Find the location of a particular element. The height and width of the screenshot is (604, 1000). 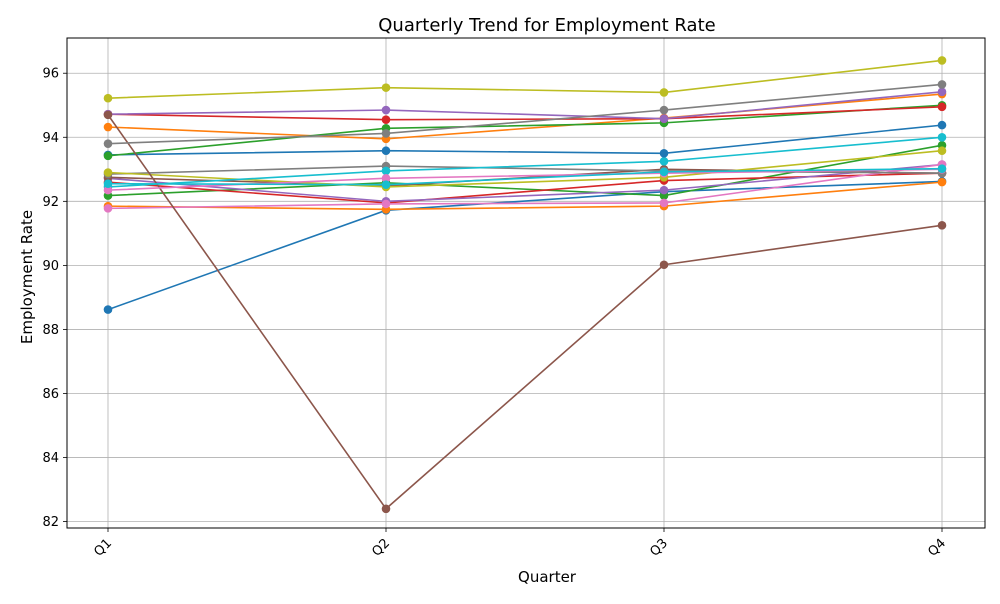

y-axis-label: Employment Rate is located at coordinates (27, 277).